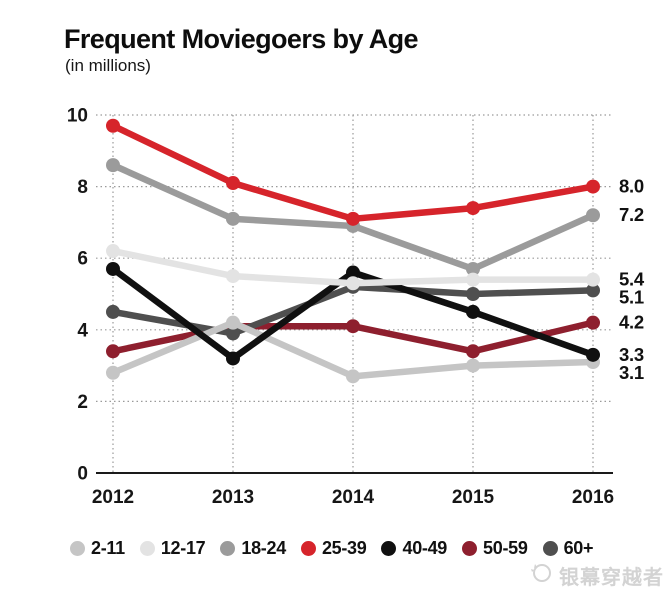  What do you see at coordinates (233, 183) in the screenshot?
I see `series-point-25-39-2013` at bounding box center [233, 183].